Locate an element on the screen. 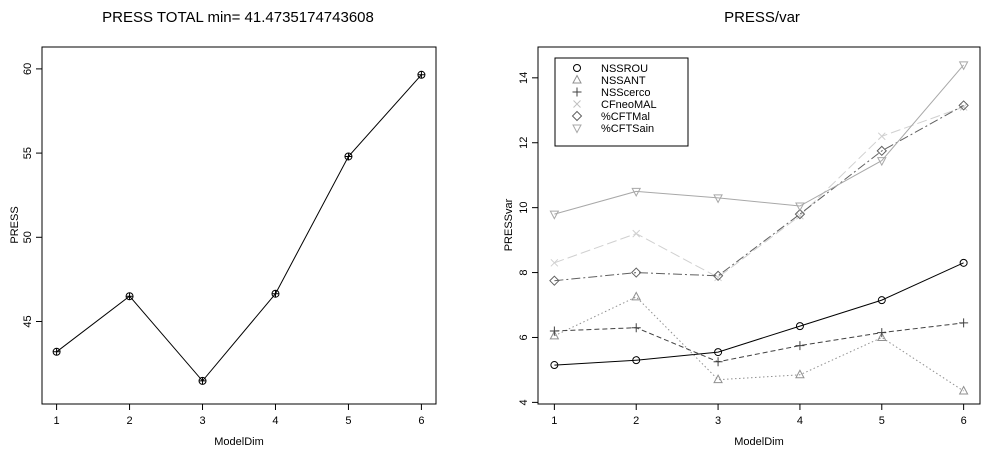  y-tick-label: 10 is located at coordinates (524, 208).